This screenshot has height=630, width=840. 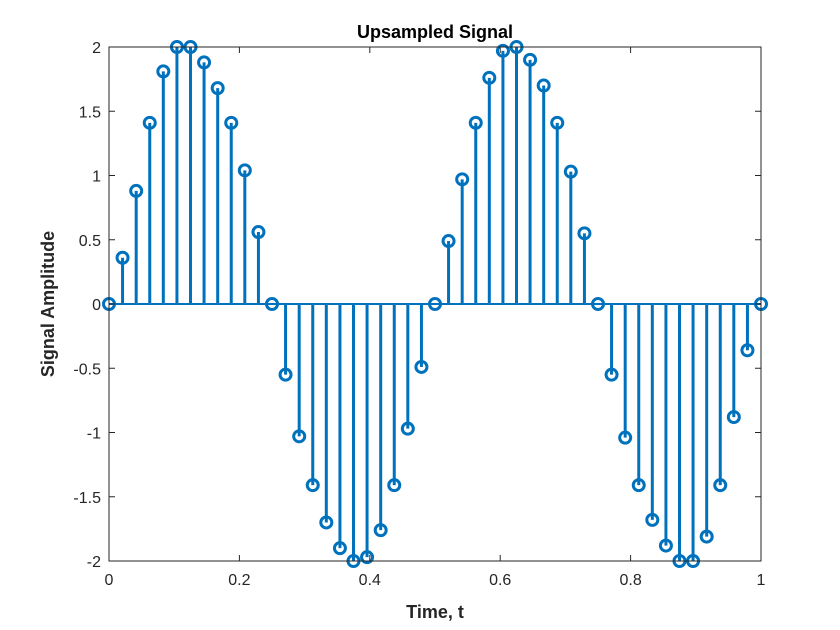 I want to click on y-tick-label: -2, so click(x=94, y=562).